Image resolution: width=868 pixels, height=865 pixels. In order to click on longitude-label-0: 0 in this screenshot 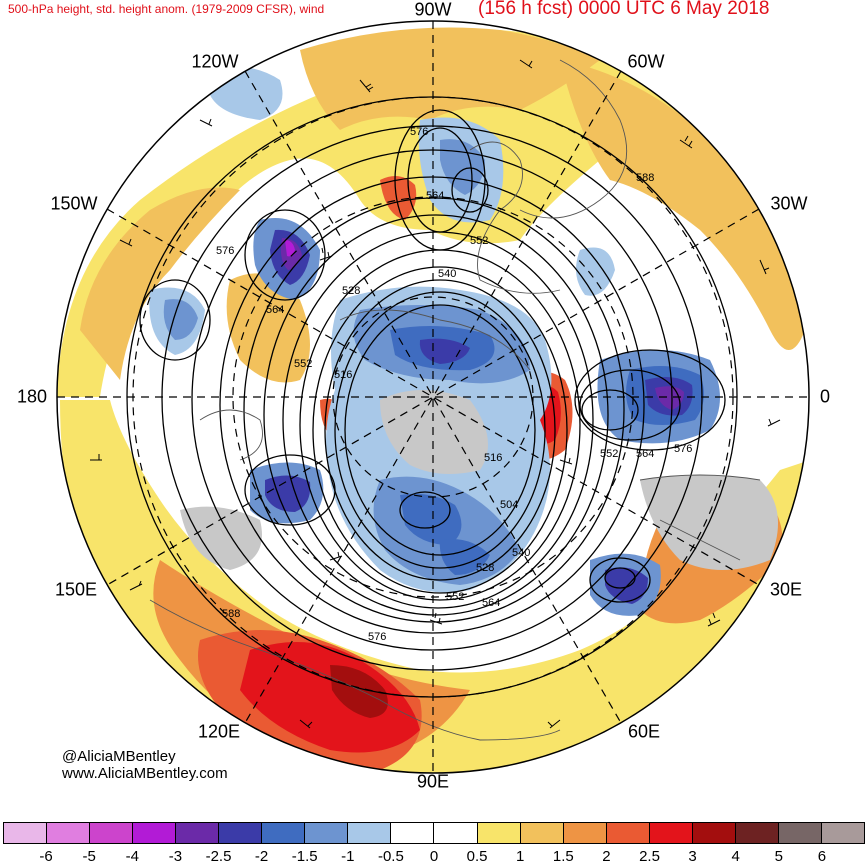, I will do `click(825, 396)`.